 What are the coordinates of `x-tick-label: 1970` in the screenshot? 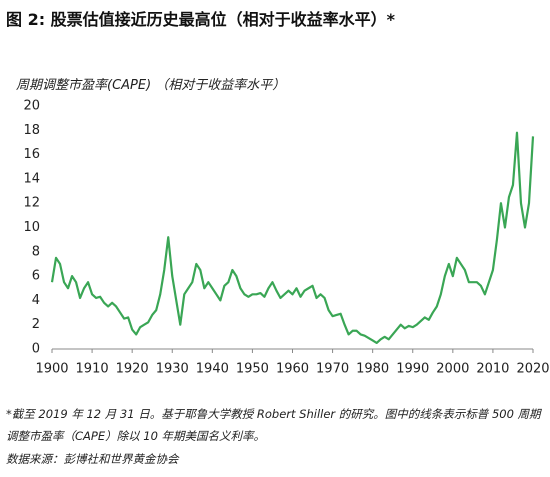 It's located at (332, 369).